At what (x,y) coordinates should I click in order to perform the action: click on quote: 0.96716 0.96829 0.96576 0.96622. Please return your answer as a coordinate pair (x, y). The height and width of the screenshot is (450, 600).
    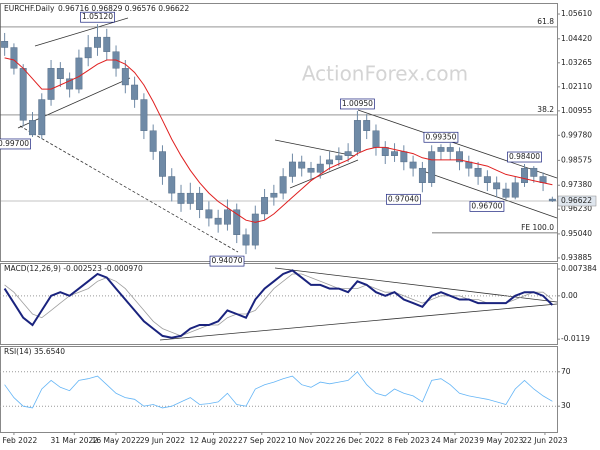
    Looking at the image, I should click on (123, 8).